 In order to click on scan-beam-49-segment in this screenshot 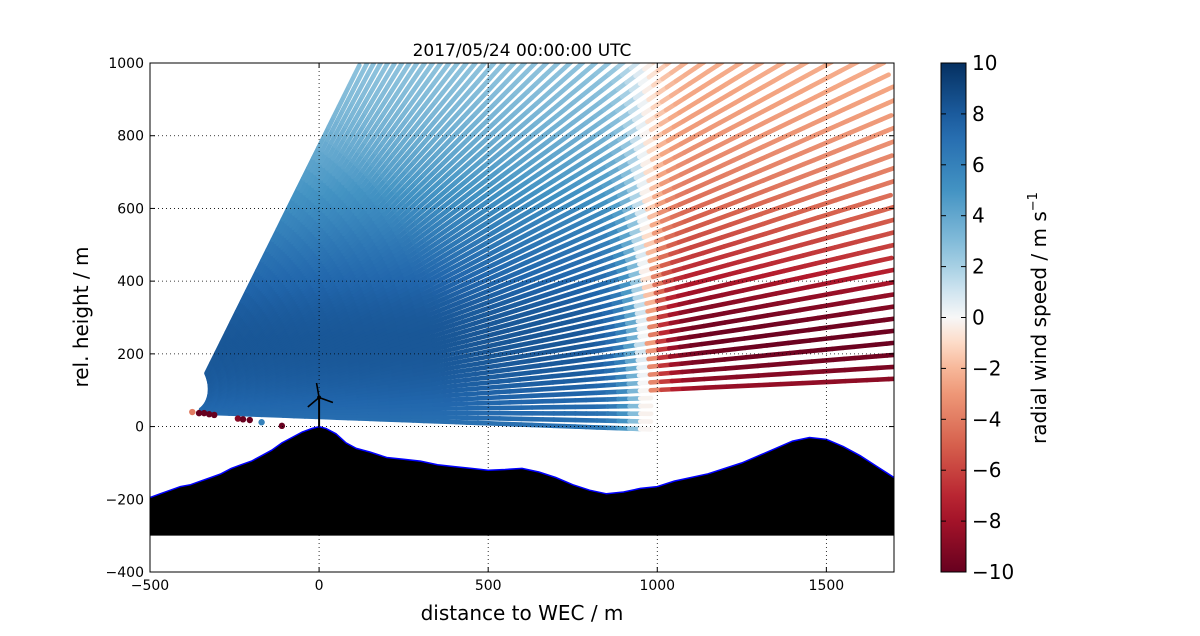, I will do `click(543, 68)`.